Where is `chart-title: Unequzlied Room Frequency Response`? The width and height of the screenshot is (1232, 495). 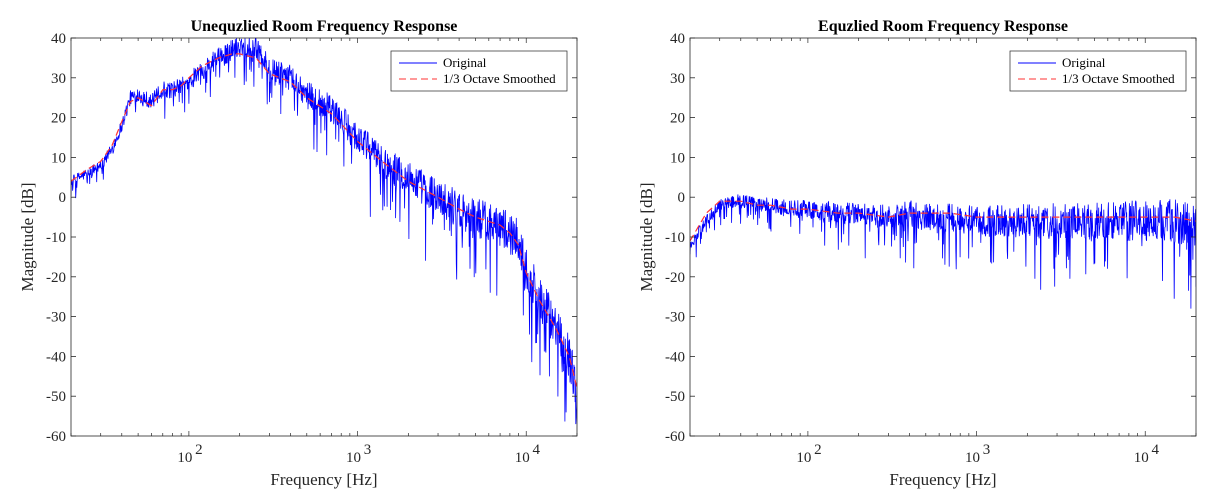
chart-title: Unequzlied Room Frequency Response is located at coordinates (324, 26).